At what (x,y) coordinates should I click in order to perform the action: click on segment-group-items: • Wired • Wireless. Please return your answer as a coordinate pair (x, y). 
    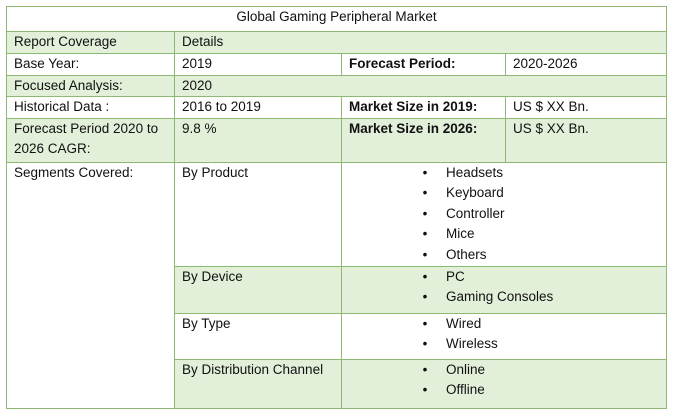
    Looking at the image, I should click on (504, 336).